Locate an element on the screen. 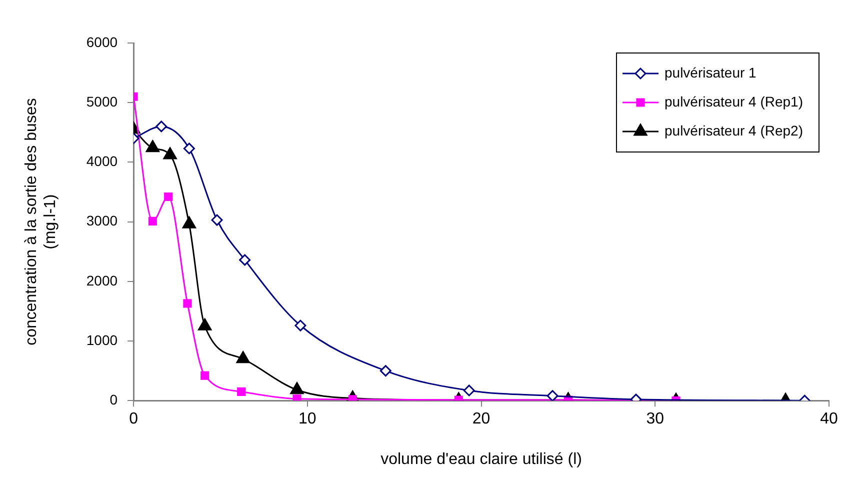 This screenshot has height=486, width=849. y-tick-label: 0 is located at coordinates (114, 399).